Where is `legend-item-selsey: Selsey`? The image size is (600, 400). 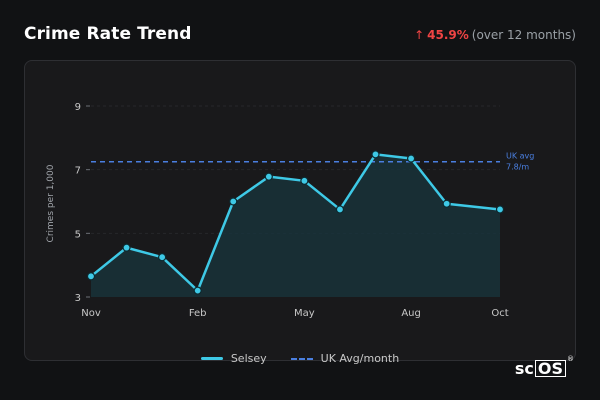 legend-item-selsey: Selsey is located at coordinates (233, 358).